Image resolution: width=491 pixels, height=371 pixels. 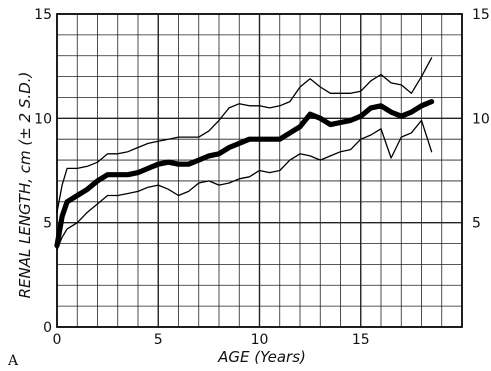 I want to click on y-tick-label-left: 0, so click(x=47, y=328).